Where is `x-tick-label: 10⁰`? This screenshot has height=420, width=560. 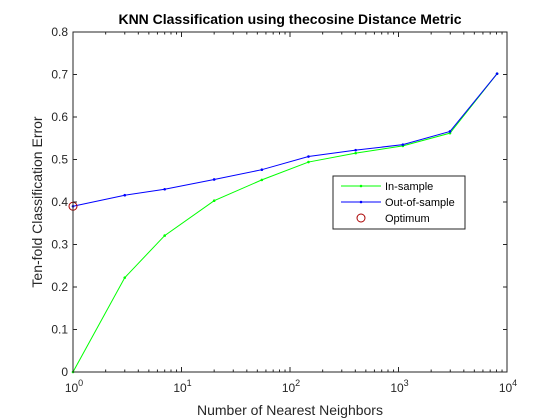
x-tick-label: 10⁰ is located at coordinates (74, 386).